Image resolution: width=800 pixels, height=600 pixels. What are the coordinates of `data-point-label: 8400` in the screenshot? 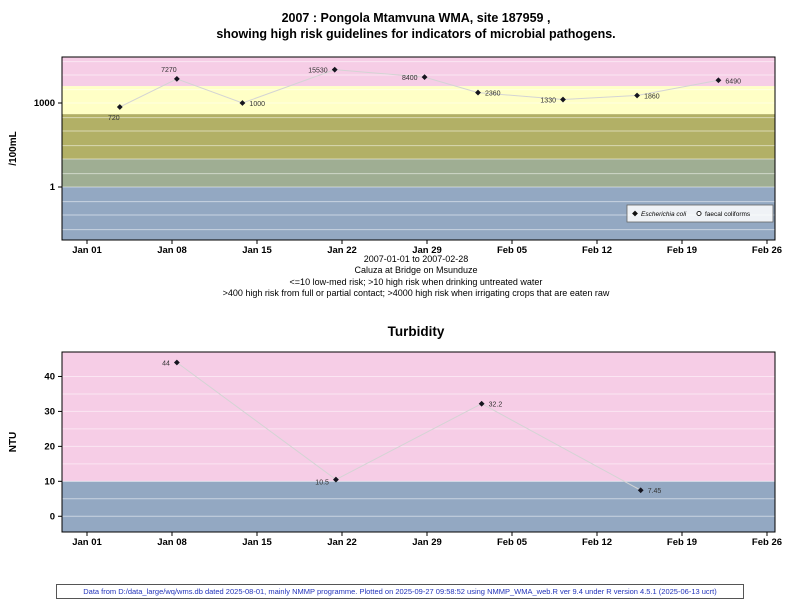 It's located at (410, 78).